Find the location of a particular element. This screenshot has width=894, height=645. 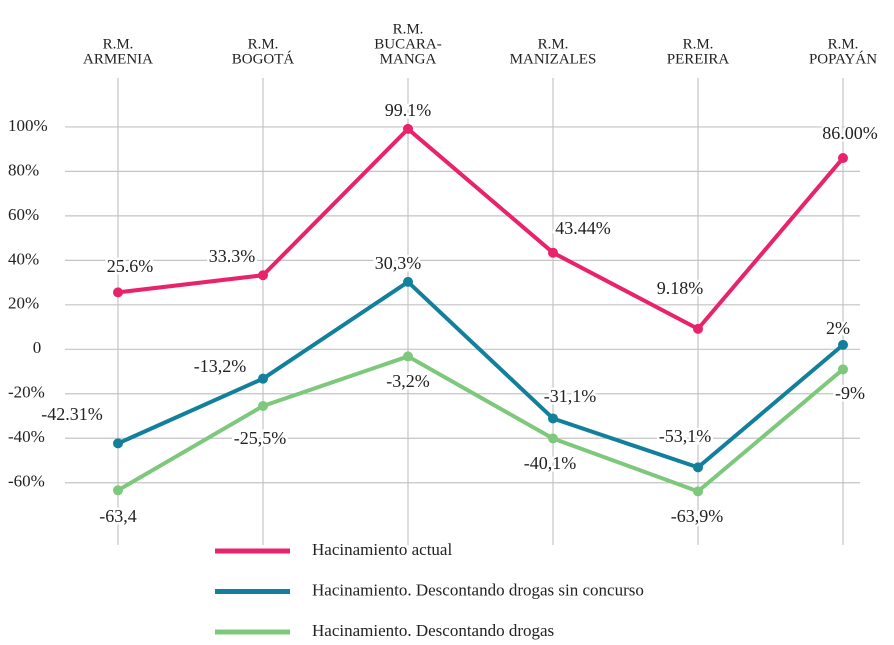

data-label: -13,2% is located at coordinates (220, 366).